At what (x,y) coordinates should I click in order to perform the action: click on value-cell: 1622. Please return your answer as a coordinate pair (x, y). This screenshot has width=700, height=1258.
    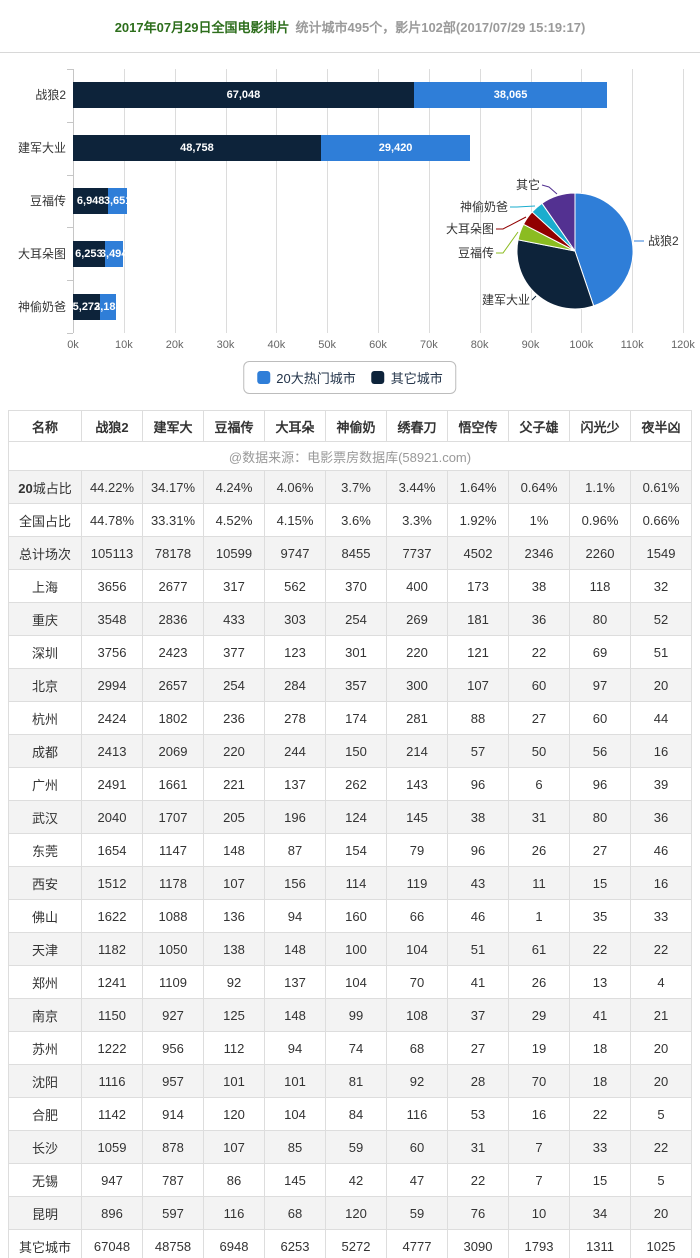
    Looking at the image, I should click on (112, 916).